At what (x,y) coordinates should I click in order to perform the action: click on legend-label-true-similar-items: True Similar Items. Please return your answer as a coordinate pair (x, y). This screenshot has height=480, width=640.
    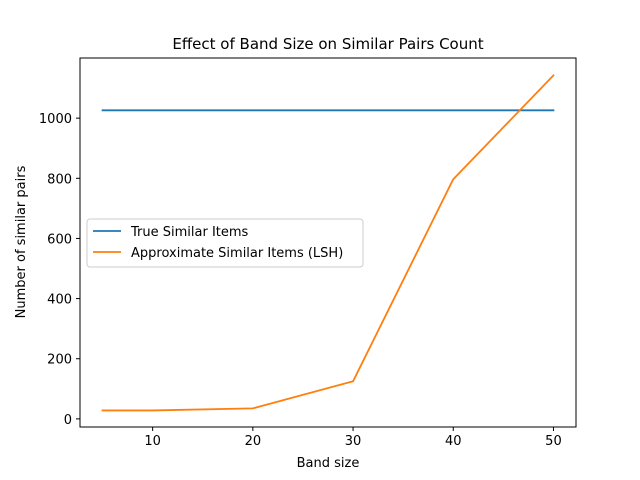
    Looking at the image, I should click on (189, 232).